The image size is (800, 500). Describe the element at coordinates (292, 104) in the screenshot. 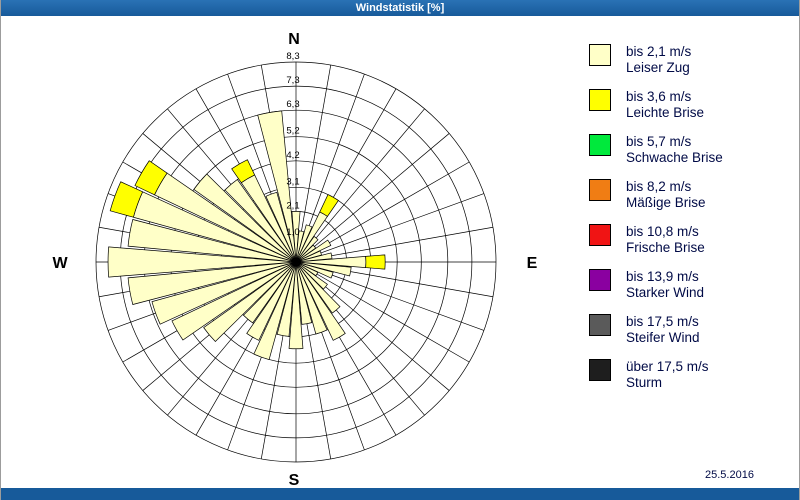

I see `ring-label: 6,3` at that location.